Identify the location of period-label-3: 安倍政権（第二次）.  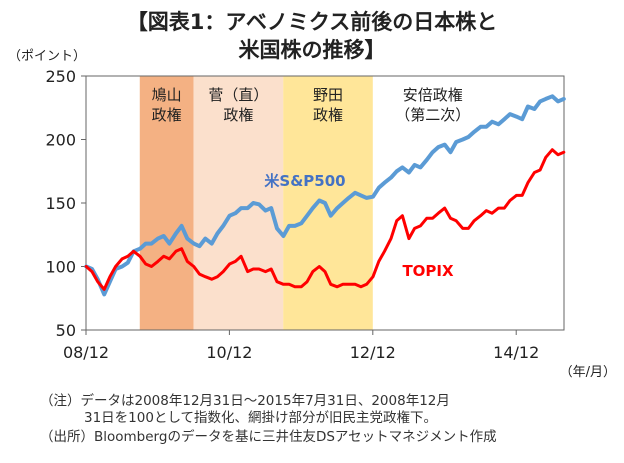
(432, 105).